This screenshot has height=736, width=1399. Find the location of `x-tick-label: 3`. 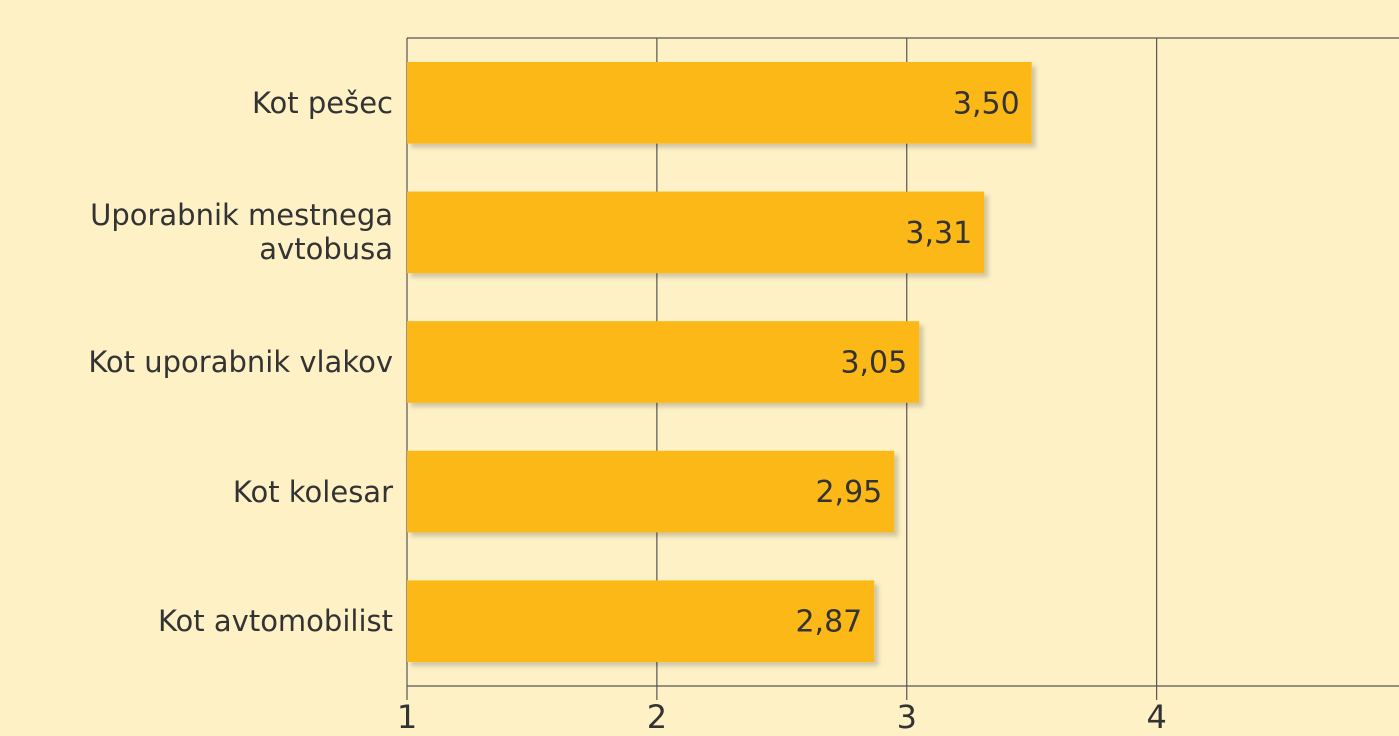

x-tick-label: 3 is located at coordinates (907, 717).